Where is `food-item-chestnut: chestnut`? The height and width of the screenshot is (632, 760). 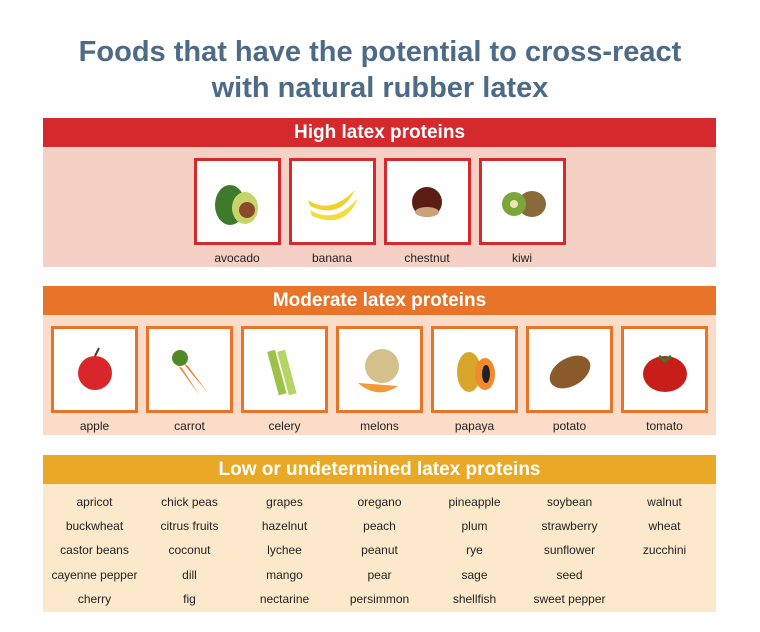 food-item-chestnut: chestnut is located at coordinates (427, 211).